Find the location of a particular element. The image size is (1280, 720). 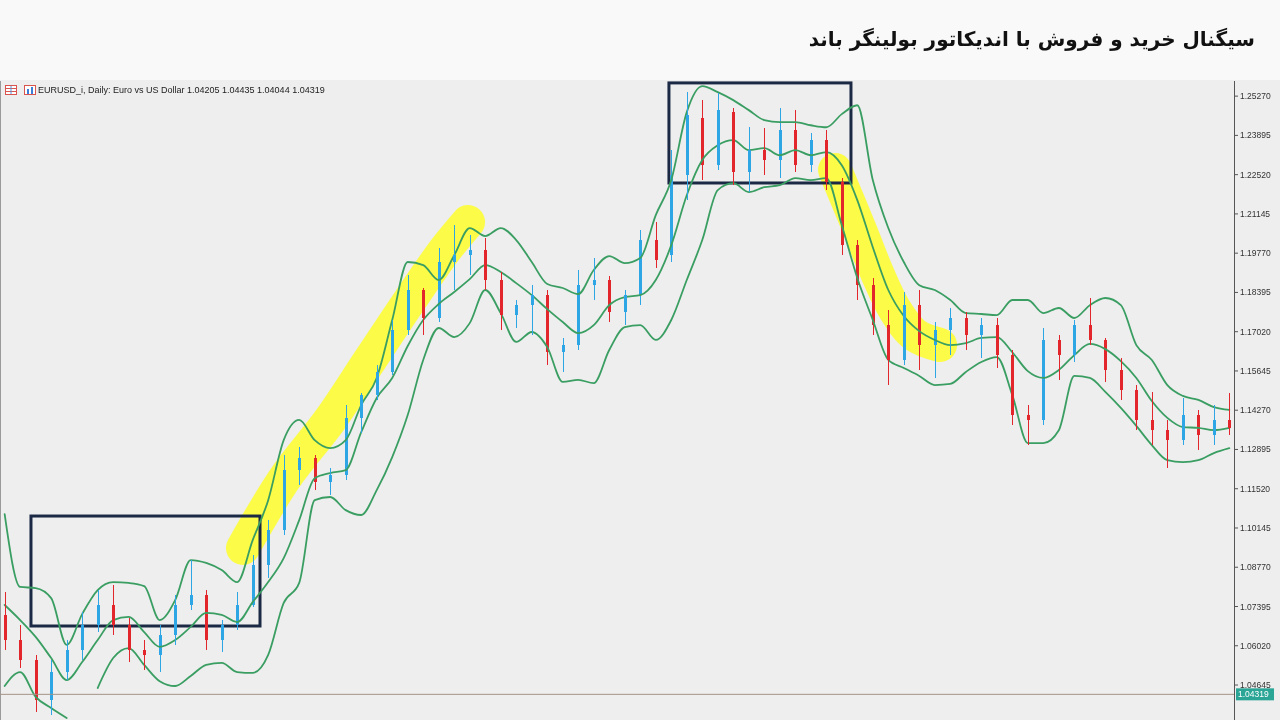

y-tick-label: 1.17020 is located at coordinates (1255, 331).